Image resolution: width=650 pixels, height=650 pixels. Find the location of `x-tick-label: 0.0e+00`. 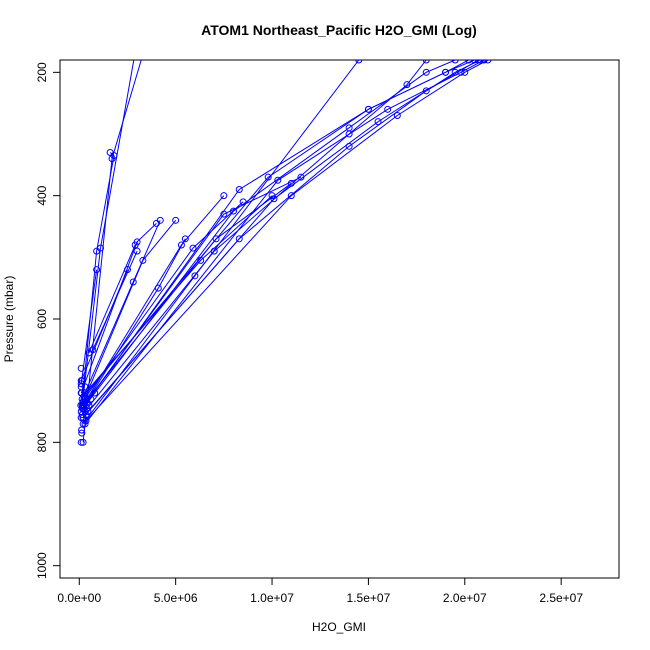

x-tick-label: 0.0e+00 is located at coordinates (79, 598).